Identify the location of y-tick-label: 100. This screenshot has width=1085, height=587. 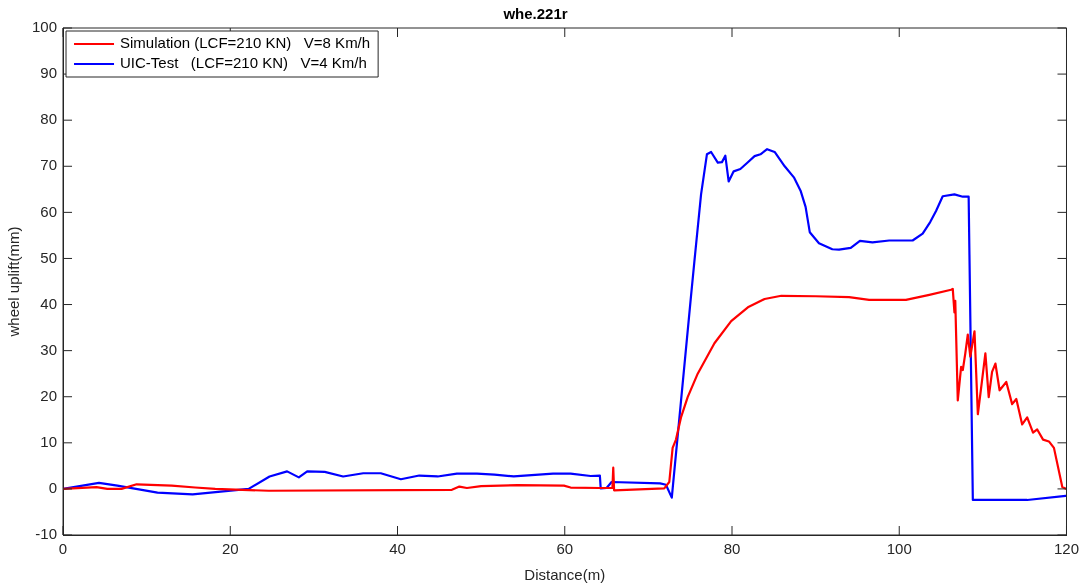
(45, 27).